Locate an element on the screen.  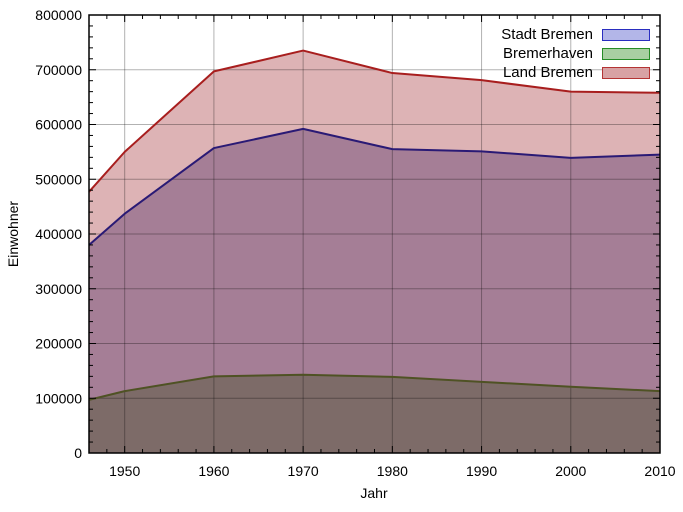
y-axis-title: Einwohner is located at coordinates (13, 234).